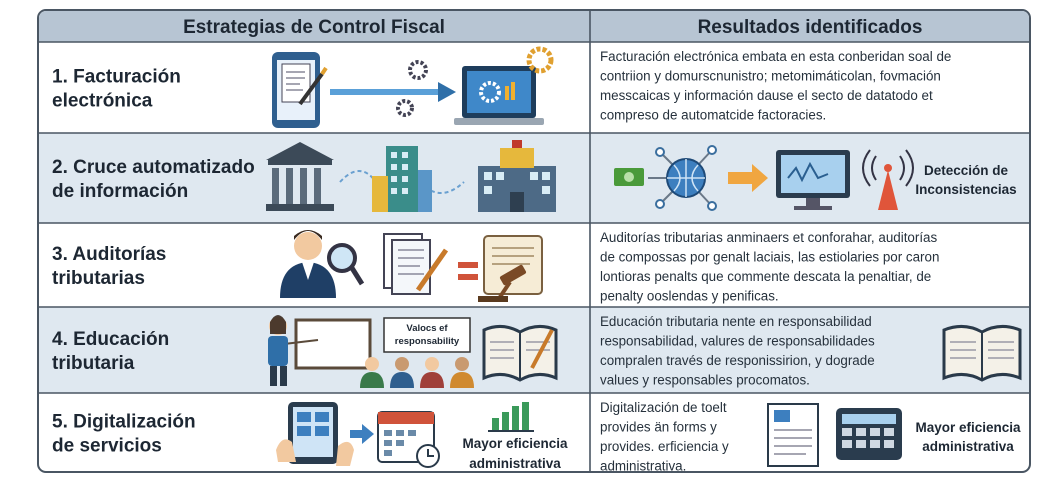 The width and height of the screenshot is (1042, 484). Describe the element at coordinates (968, 446) in the screenshot. I see `result-label: administrativa` at that location.